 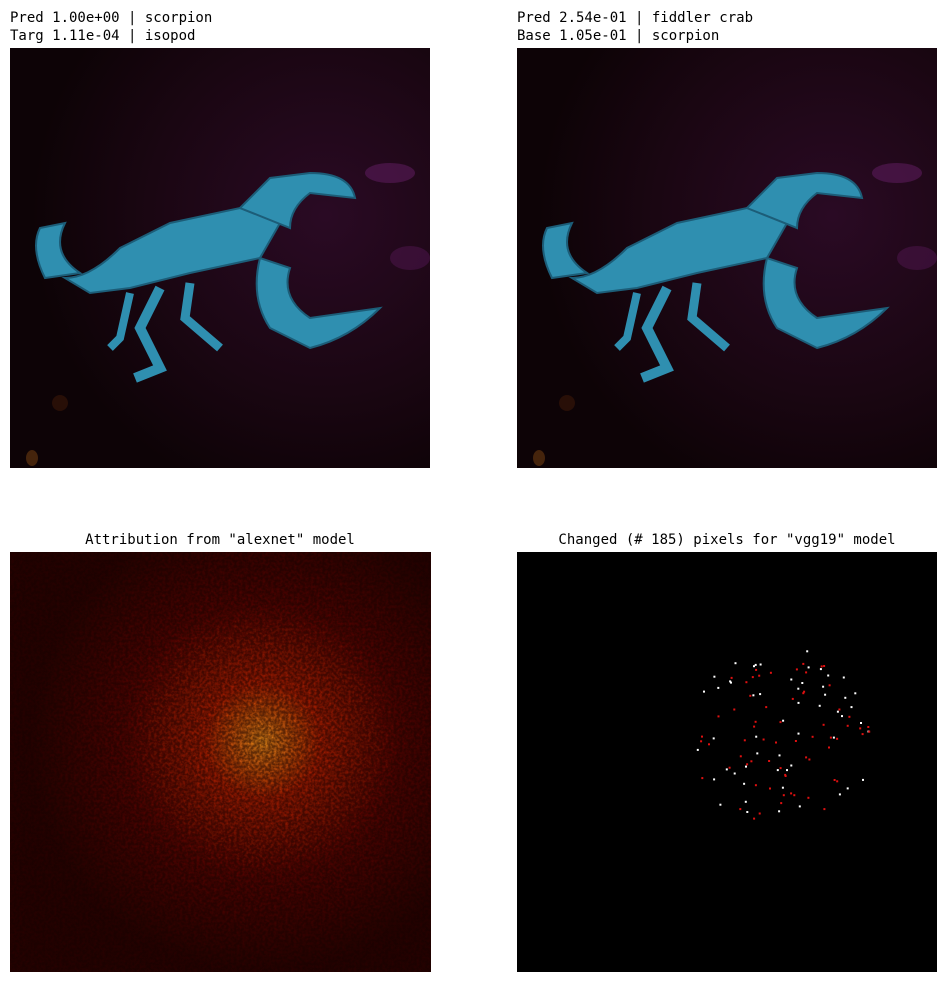 What do you see at coordinates (102, 36) in the screenshot?
I see `panel-title: Targ 1.11e-04 | isopod` at bounding box center [102, 36].